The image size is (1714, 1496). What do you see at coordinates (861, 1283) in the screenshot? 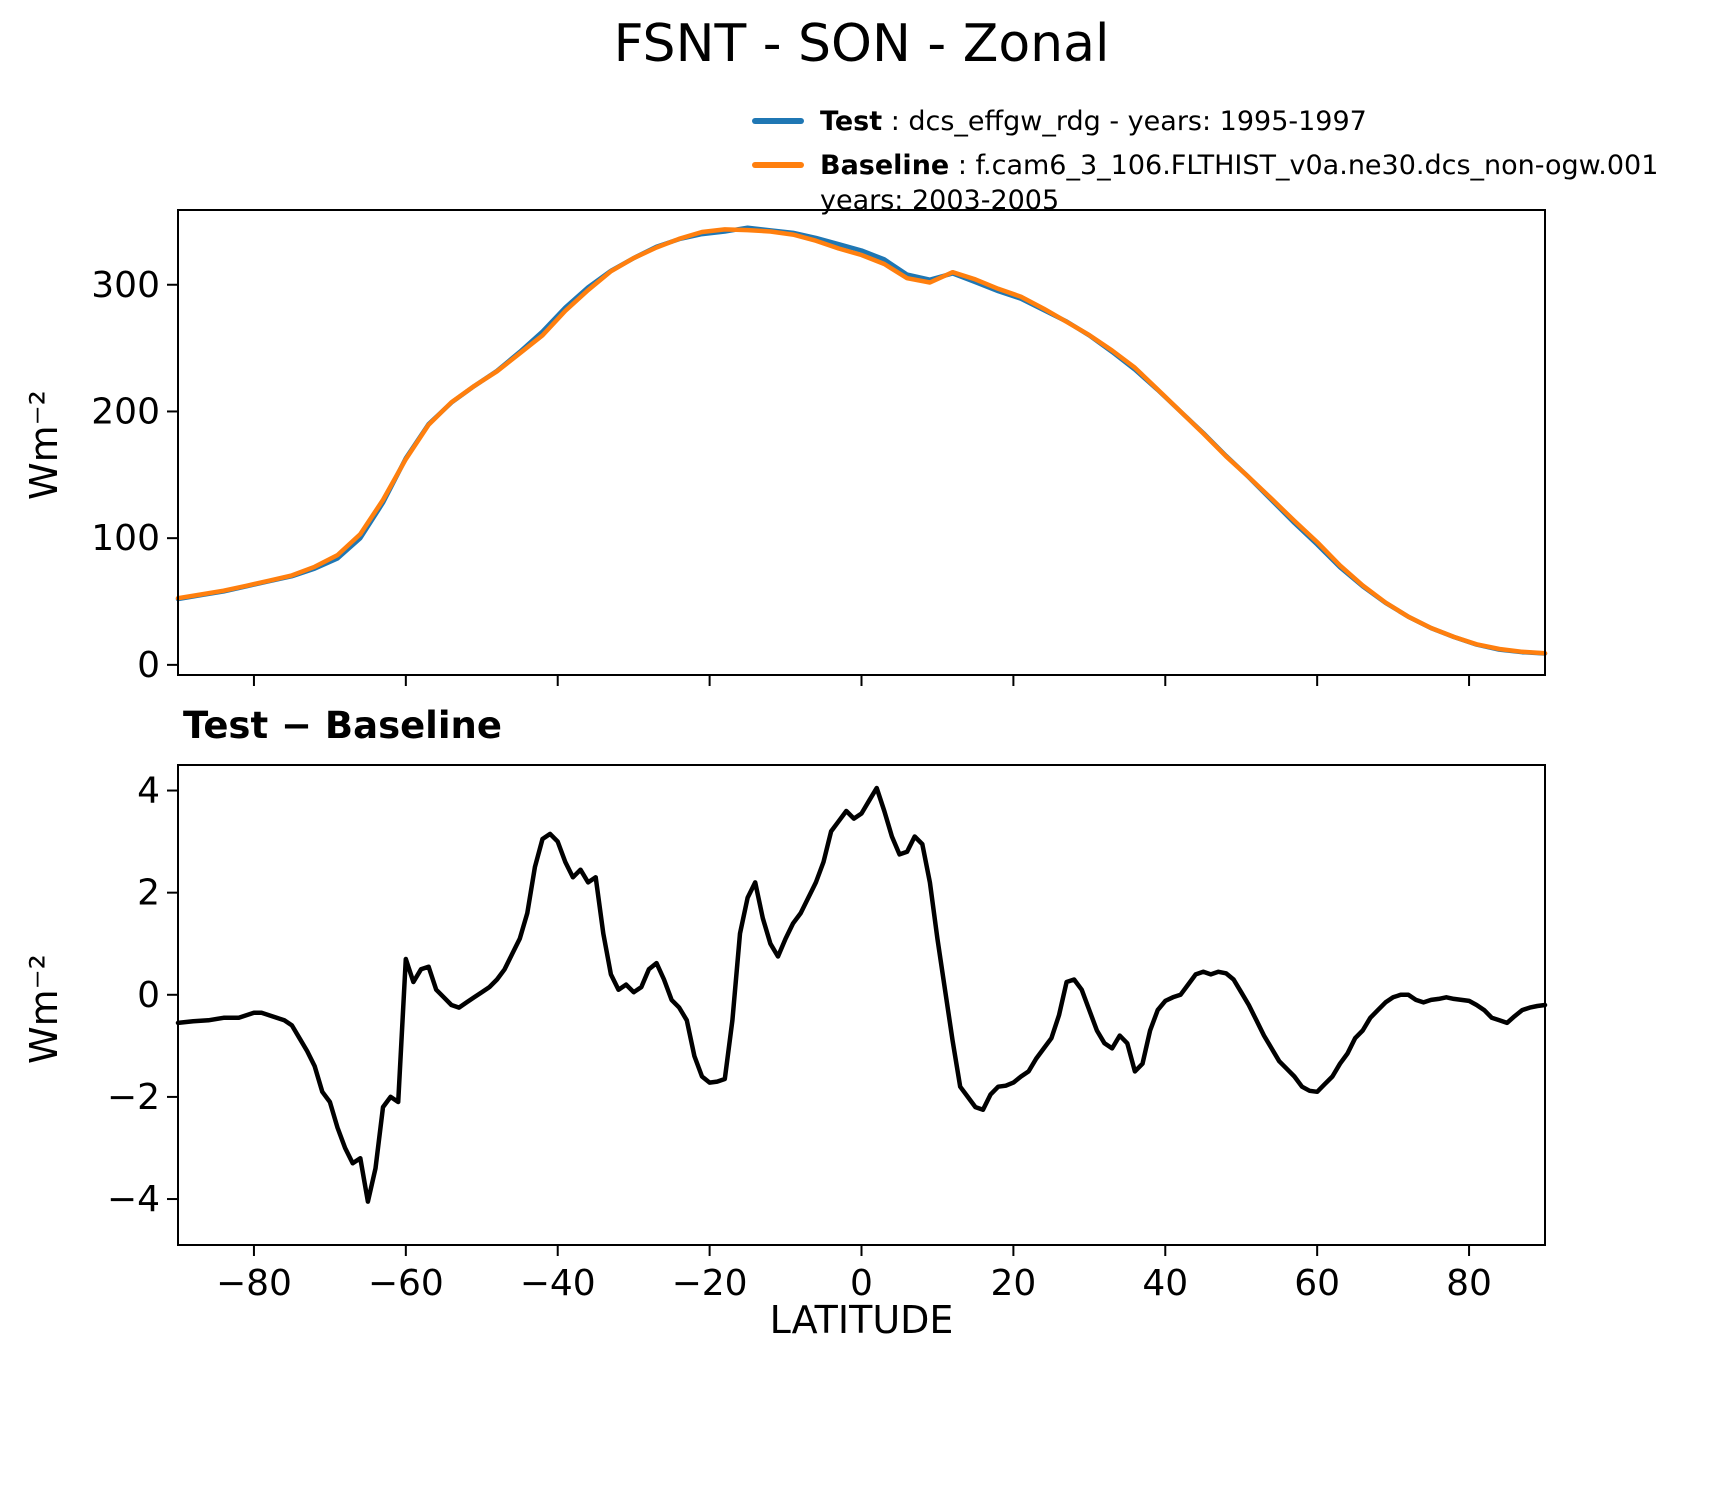
I see `x-tick-label: 0` at bounding box center [861, 1283].